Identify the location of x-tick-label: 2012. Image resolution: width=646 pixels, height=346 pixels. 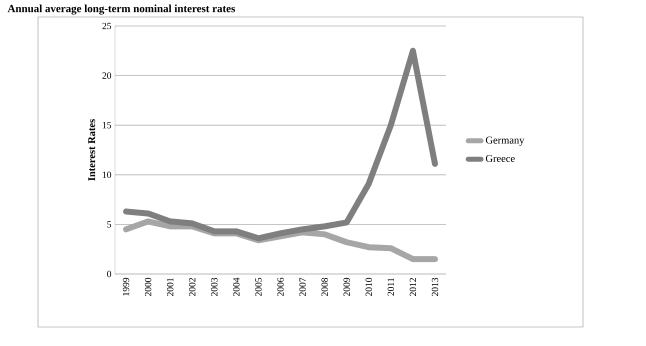
(413, 287).